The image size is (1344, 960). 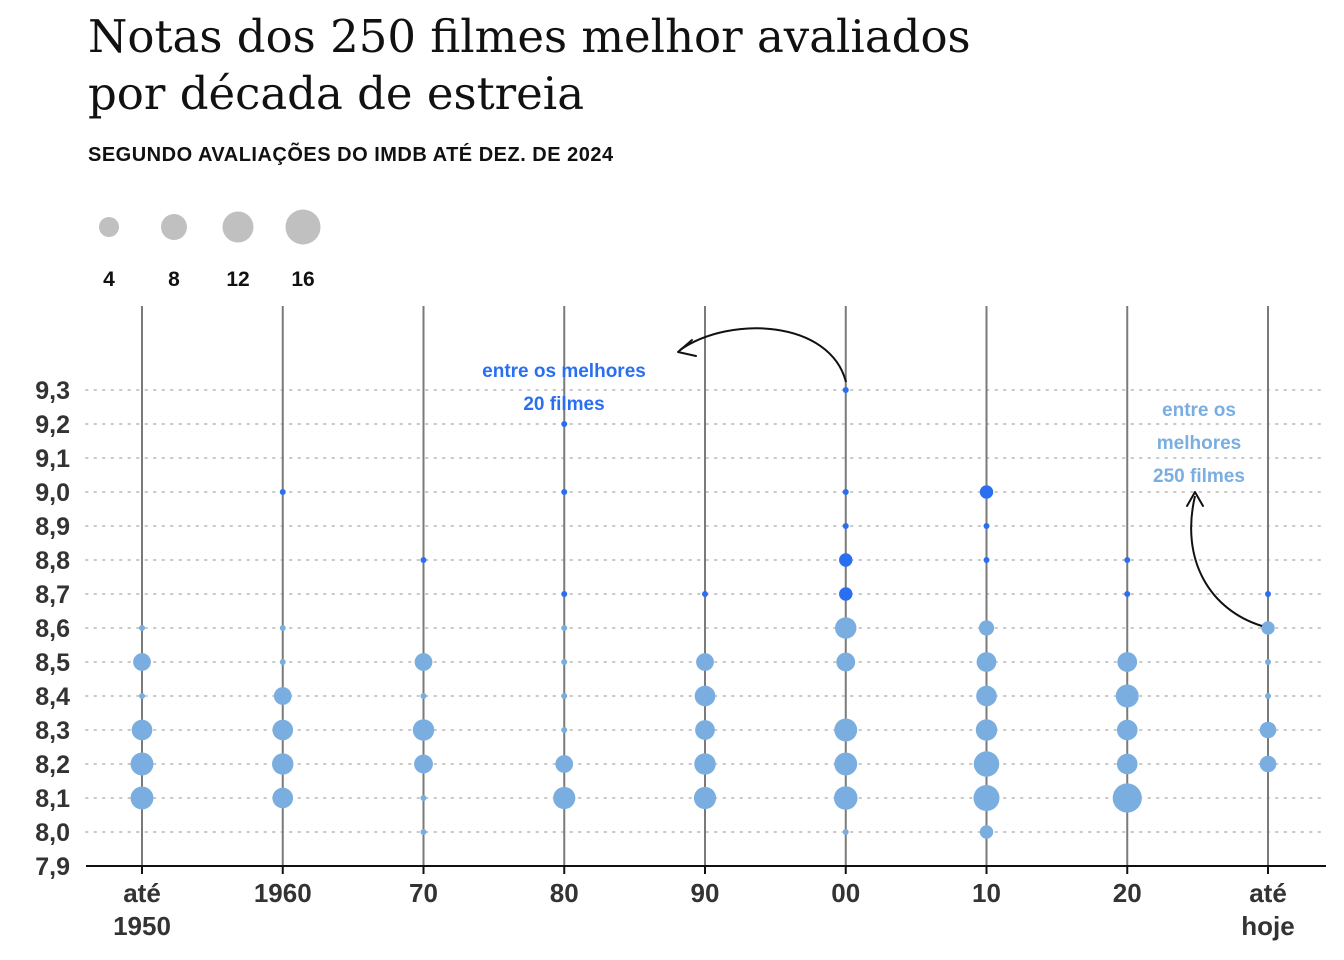 What do you see at coordinates (237, 279) in the screenshot?
I see `legend-label: 12` at bounding box center [237, 279].